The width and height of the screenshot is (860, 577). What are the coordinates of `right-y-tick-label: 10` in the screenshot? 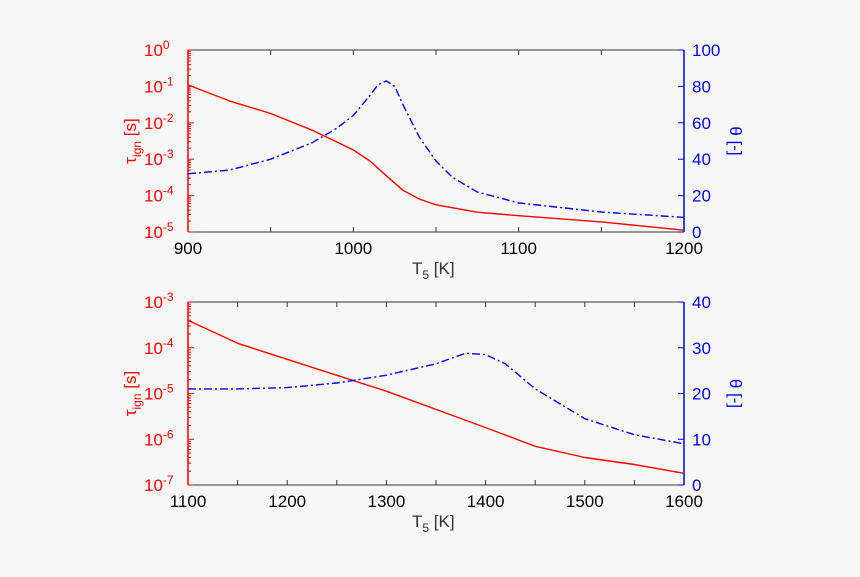 It's located at (701, 439).